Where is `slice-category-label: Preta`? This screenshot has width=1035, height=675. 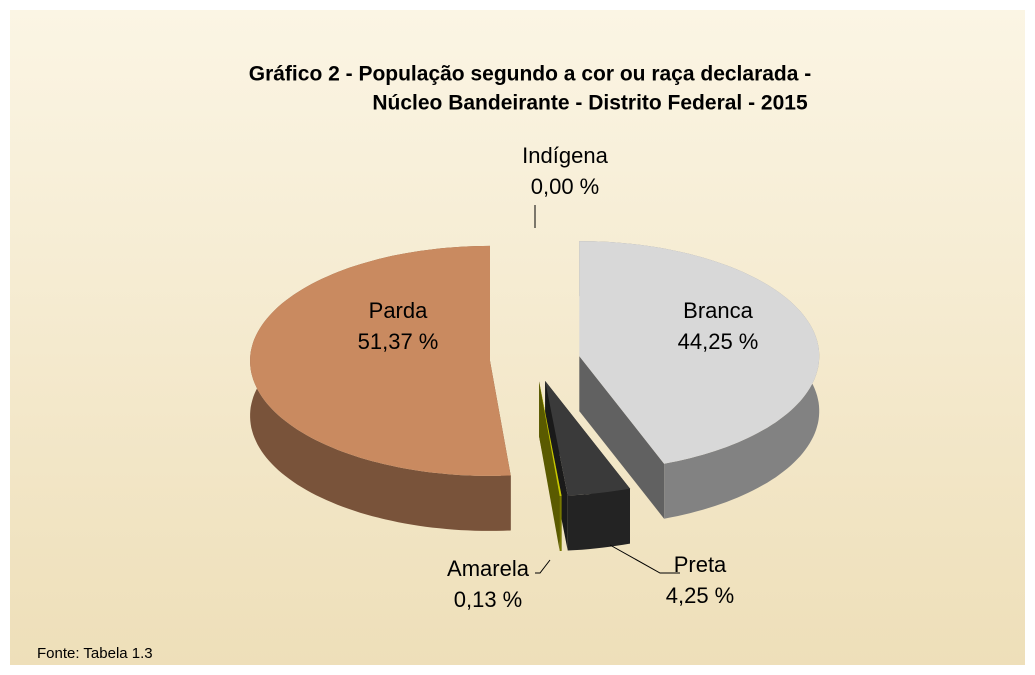
slice-category-label: Preta is located at coordinates (700, 564).